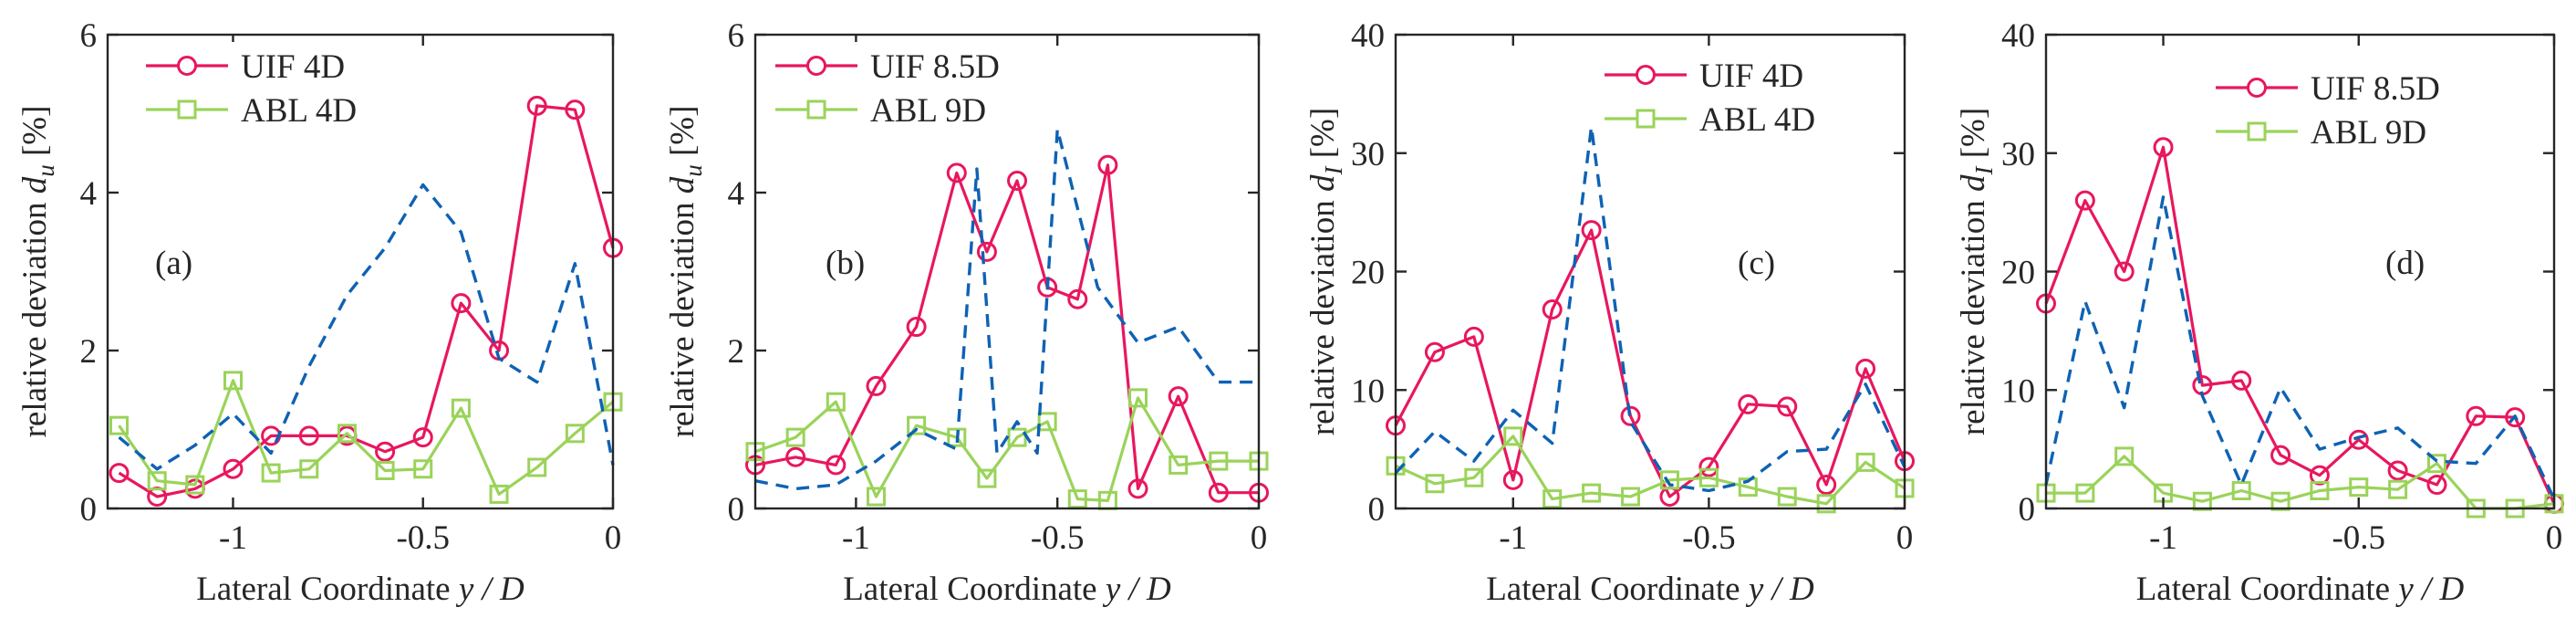  I want to click on legend-label: ABL 9D, so click(928, 111).